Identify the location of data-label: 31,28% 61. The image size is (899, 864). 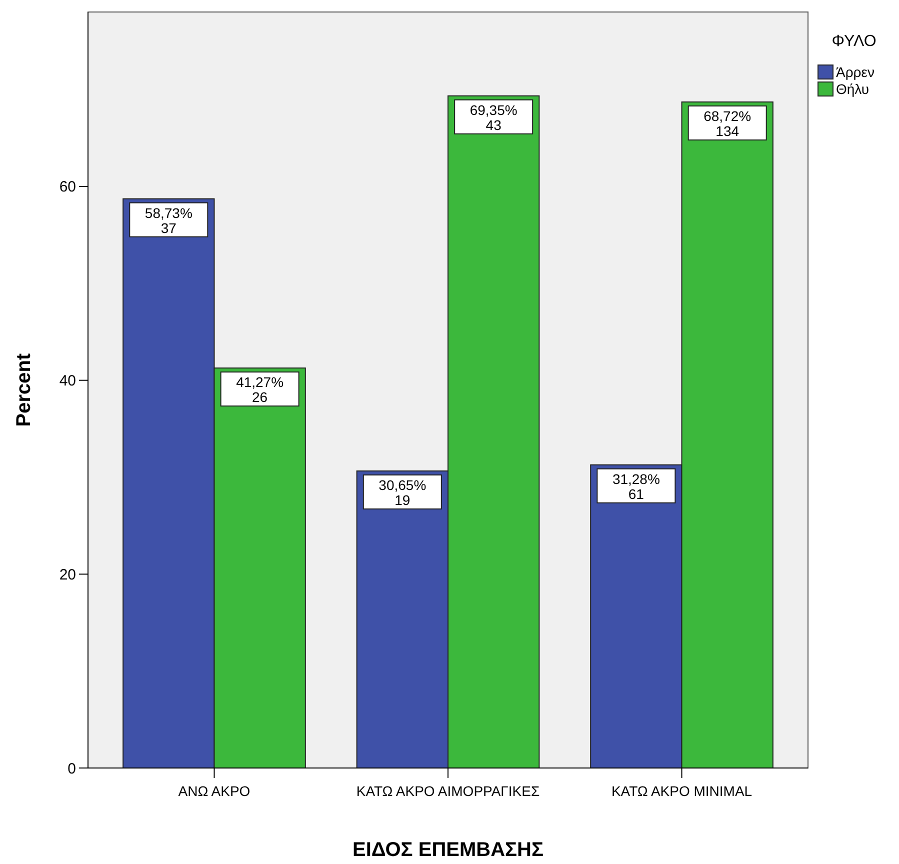
(636, 486).